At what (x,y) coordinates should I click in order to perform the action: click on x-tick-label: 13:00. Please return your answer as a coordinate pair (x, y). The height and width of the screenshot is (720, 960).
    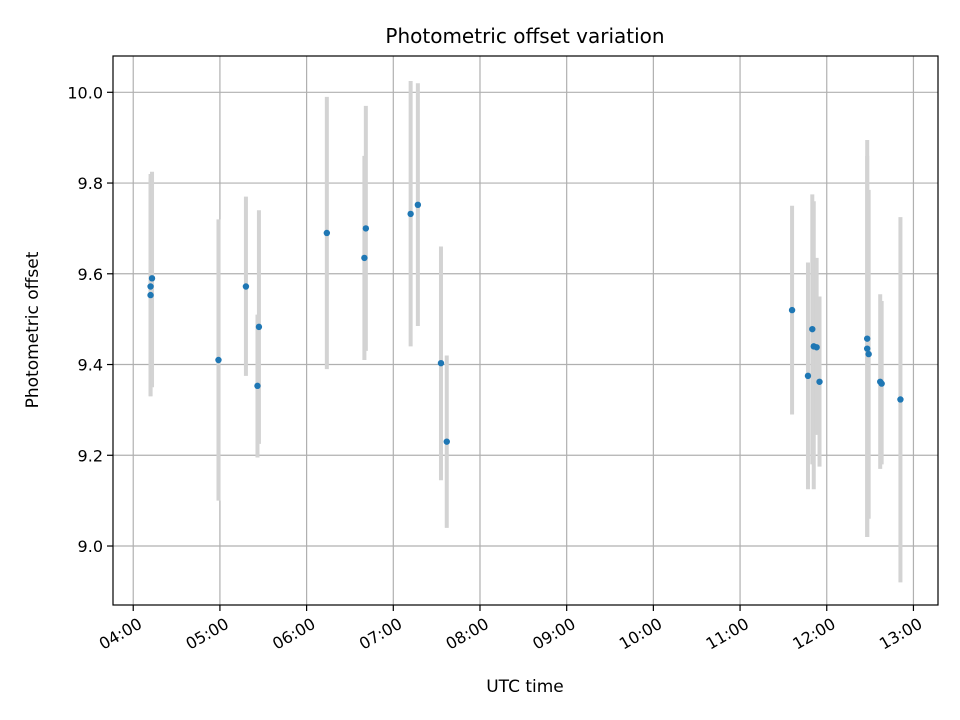
    Looking at the image, I should click on (900, 634).